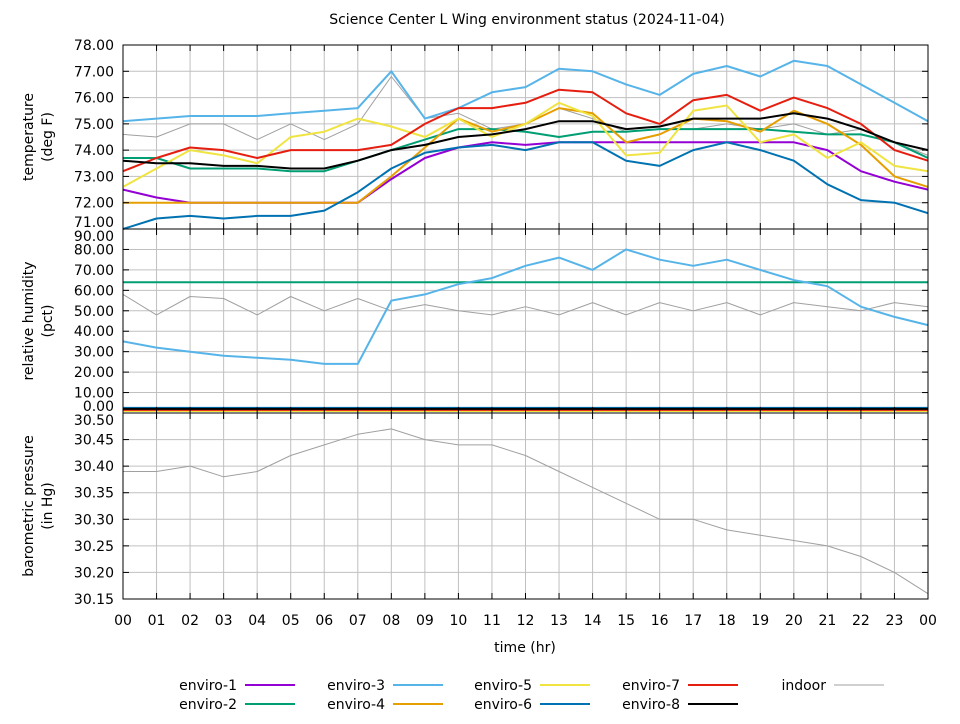  Describe the element at coordinates (224, 621) in the screenshot. I see `x-tick-label: 03` at that location.